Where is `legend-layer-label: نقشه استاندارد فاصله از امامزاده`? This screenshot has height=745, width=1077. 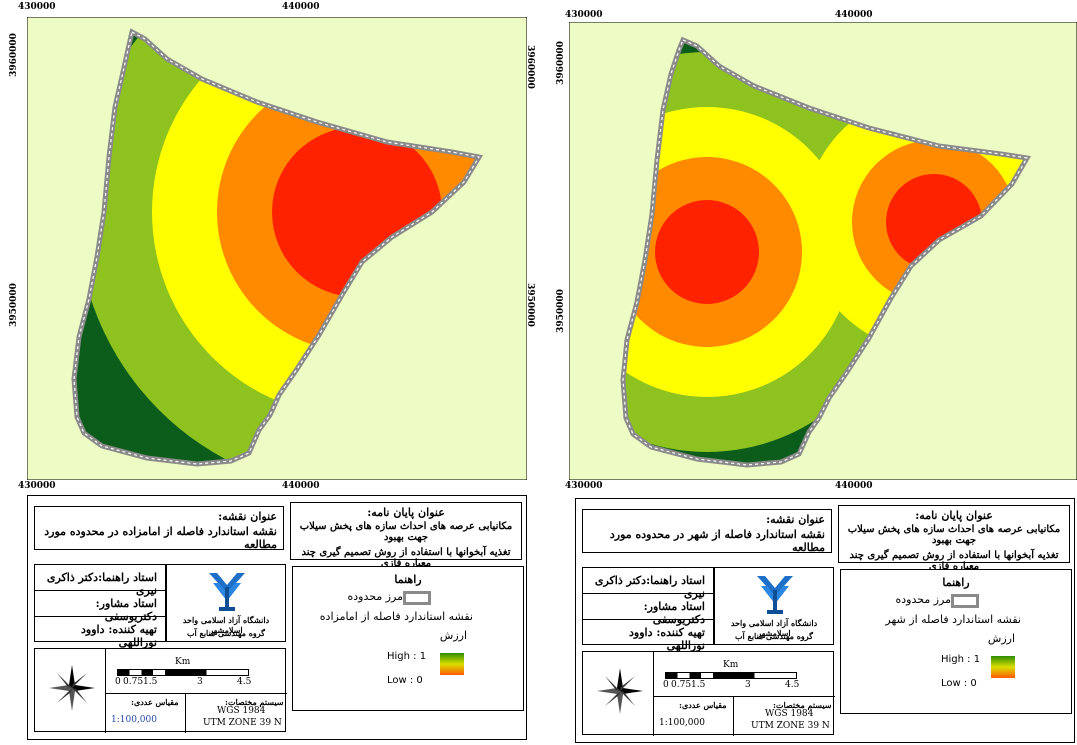 legend-layer-label: نقشه استاندارد فاصله از امامزاده is located at coordinates (396, 616).